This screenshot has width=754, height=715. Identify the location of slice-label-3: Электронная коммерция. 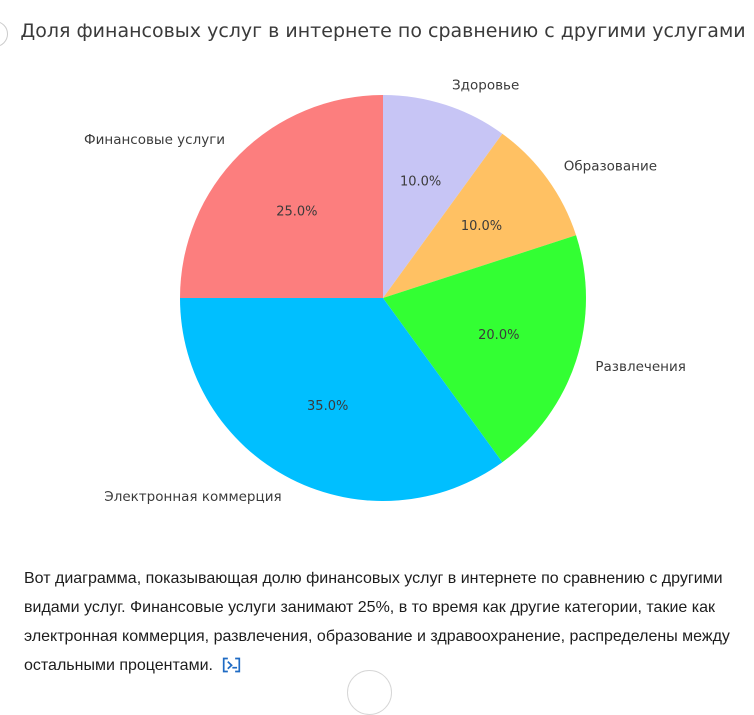
(192, 497).